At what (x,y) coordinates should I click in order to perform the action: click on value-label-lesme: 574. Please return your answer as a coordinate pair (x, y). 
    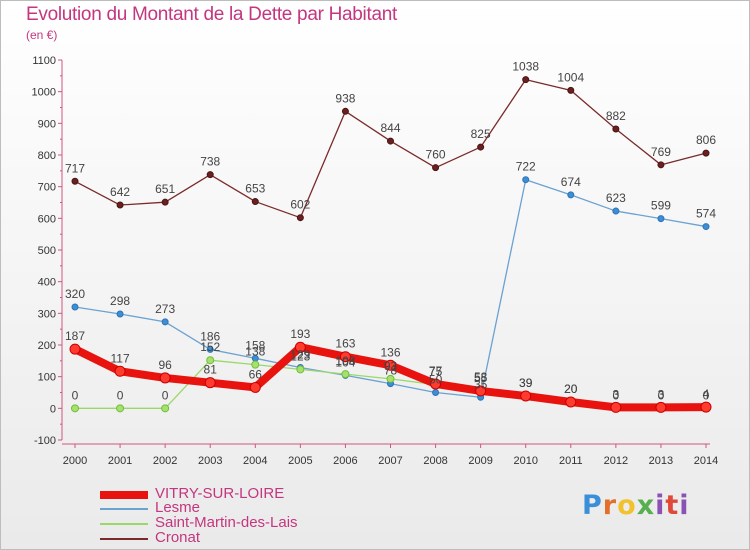
    Looking at the image, I should click on (706, 214).